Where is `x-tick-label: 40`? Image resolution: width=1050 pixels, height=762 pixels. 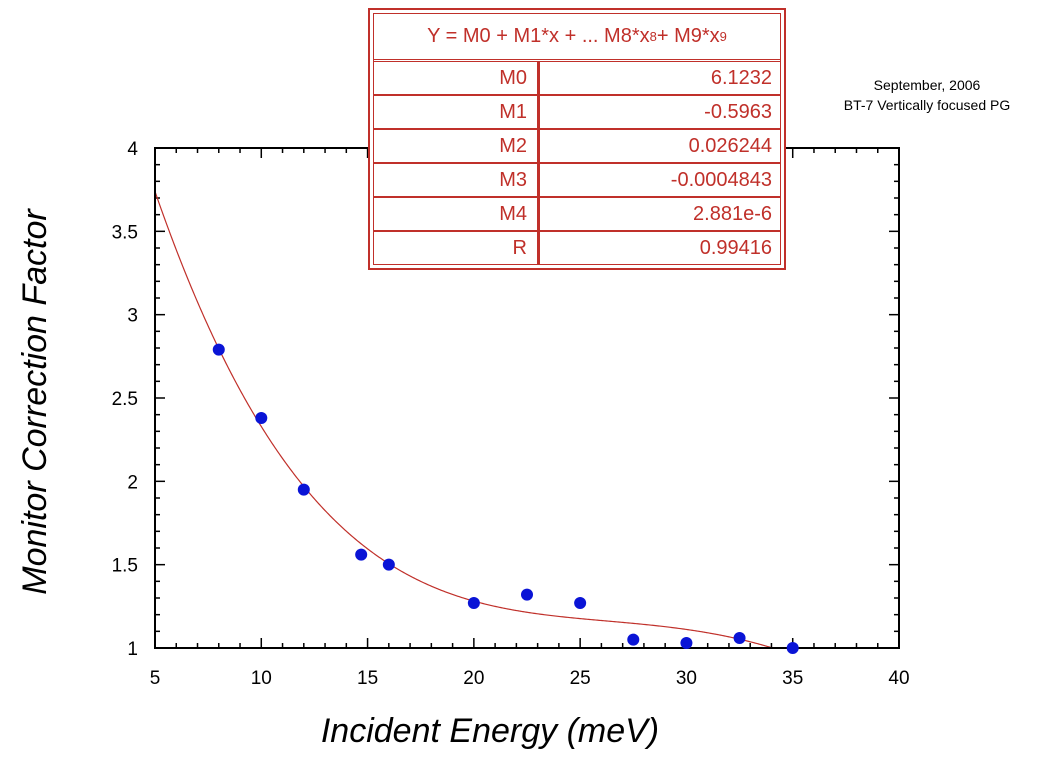 x-tick-label: 40 is located at coordinates (898, 678).